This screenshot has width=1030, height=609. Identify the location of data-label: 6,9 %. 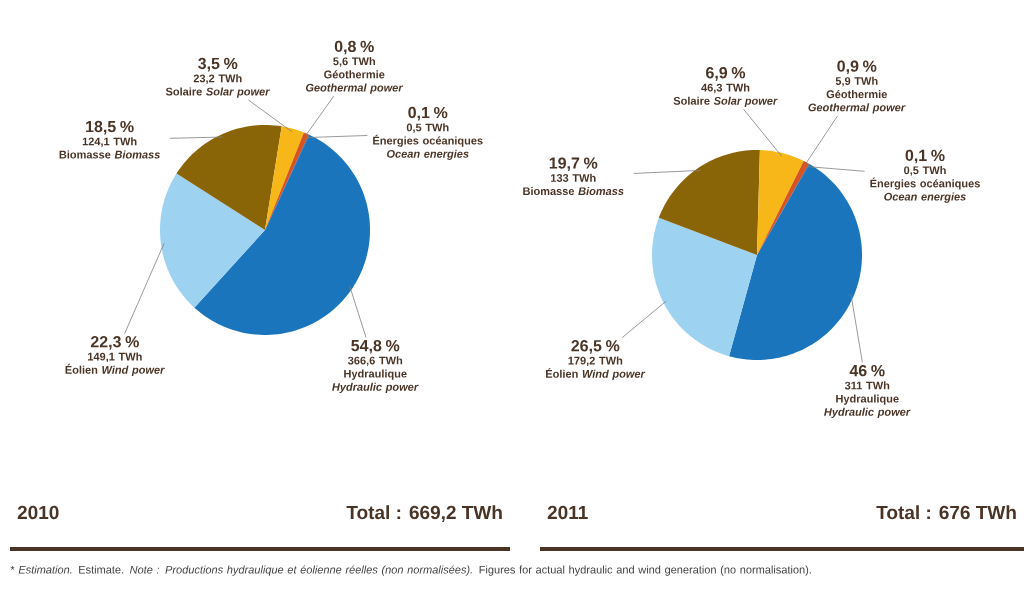
(726, 74).